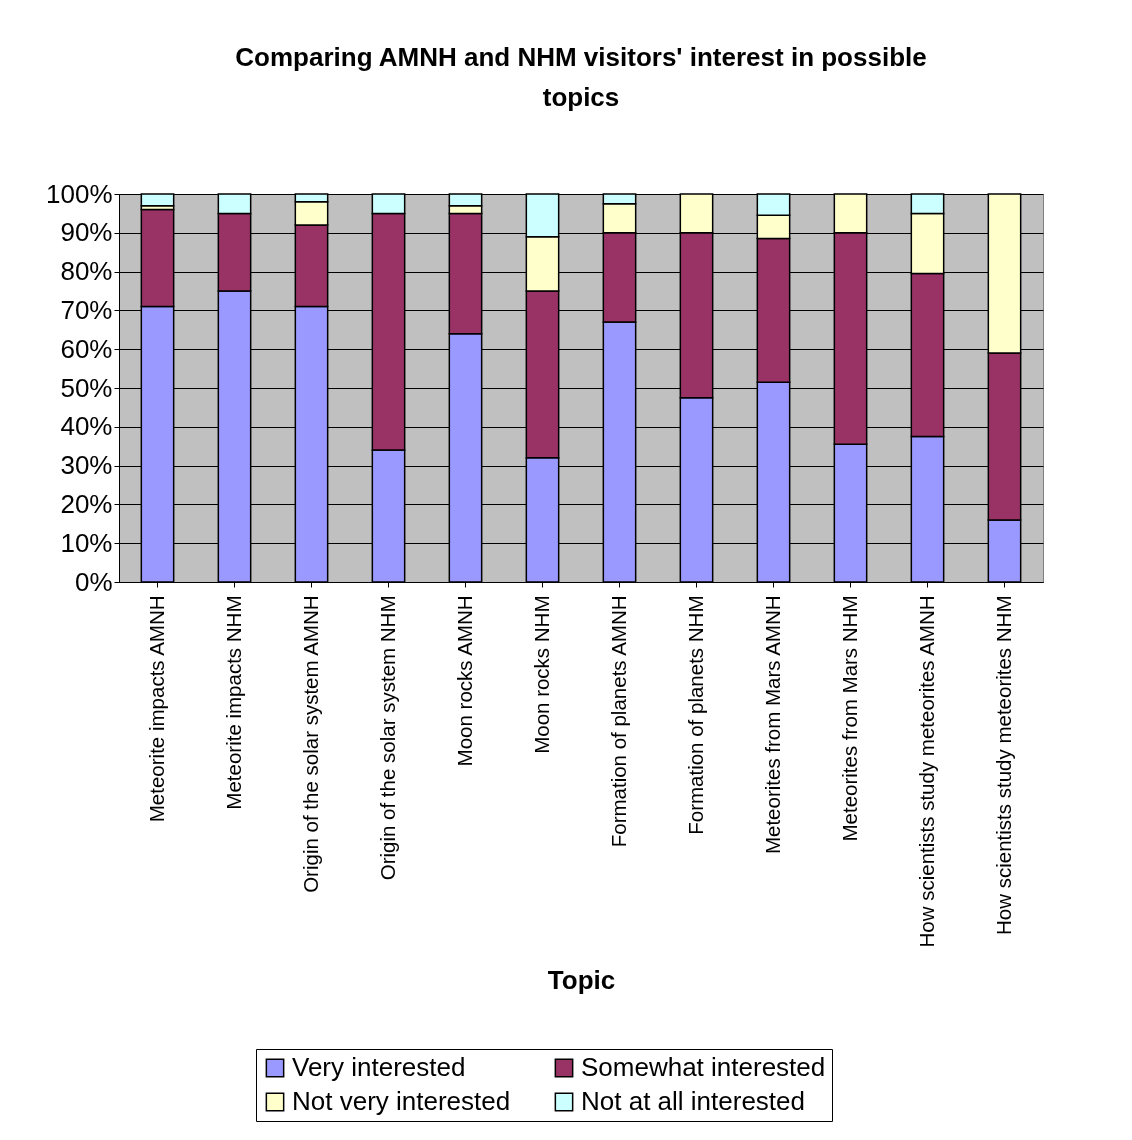 The height and width of the screenshot is (1140, 1132). What do you see at coordinates (401, 1101) in the screenshot?
I see `legend-label: Not very interested` at bounding box center [401, 1101].